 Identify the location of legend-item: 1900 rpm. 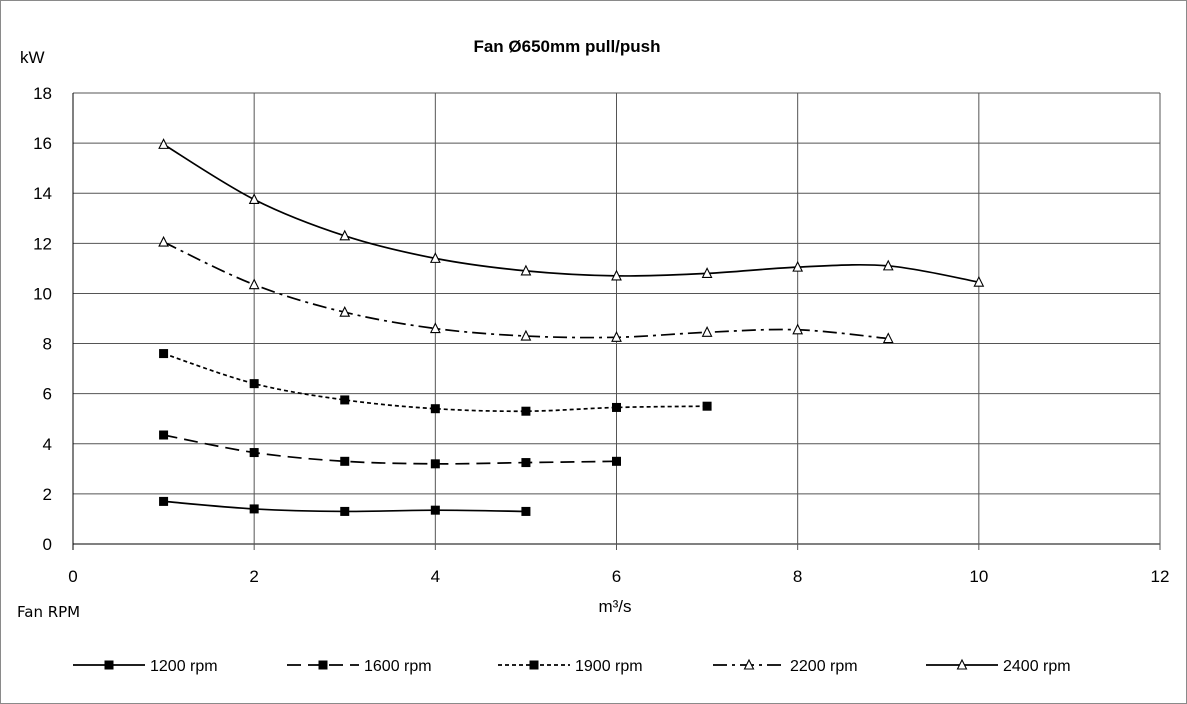
(570, 666).